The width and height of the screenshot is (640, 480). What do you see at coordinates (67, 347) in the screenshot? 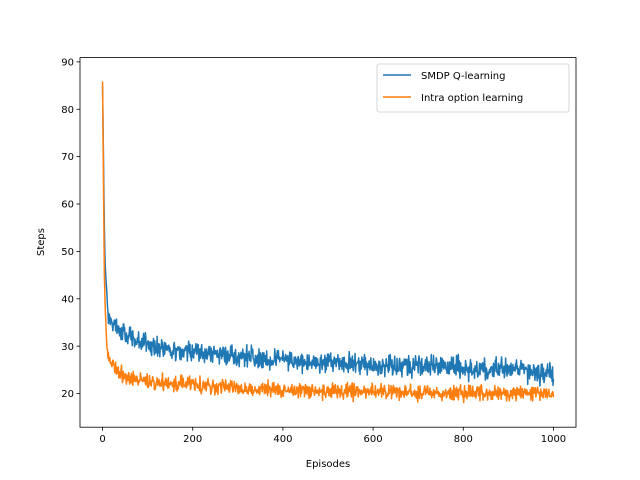
I see `y-tick-label: 30` at bounding box center [67, 347].